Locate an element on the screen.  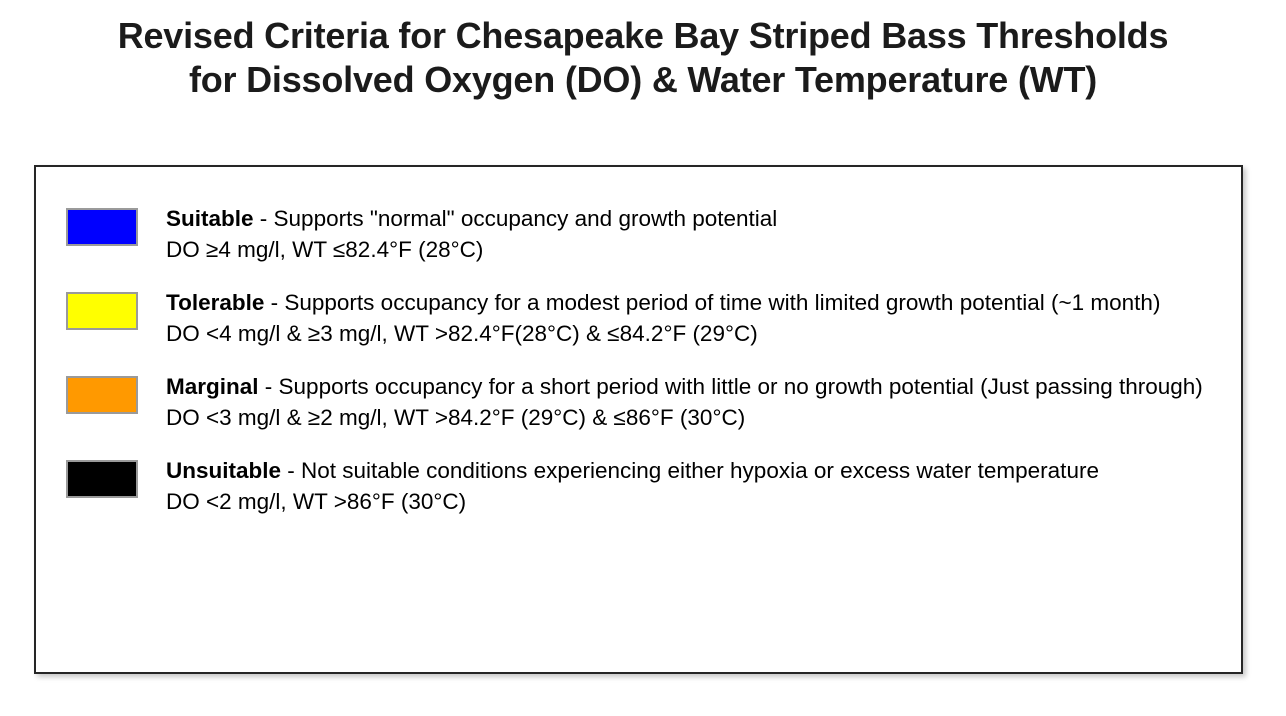
legend-label-unsuitable: Unsuitable is located at coordinates (224, 470).